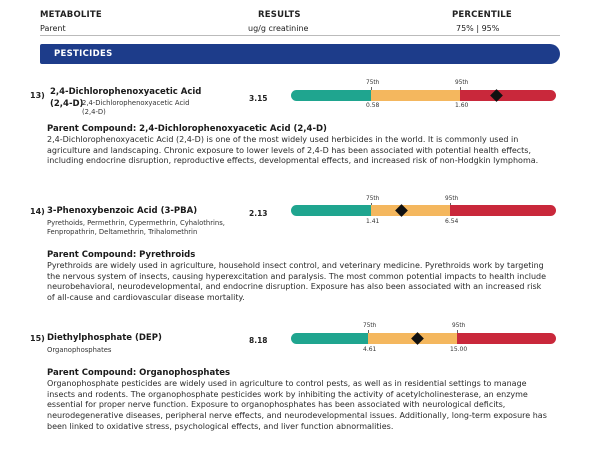 This screenshot has width=600, height=463. Describe the element at coordinates (462, 105) in the screenshot. I see `p95-value: 1.60` at that location.